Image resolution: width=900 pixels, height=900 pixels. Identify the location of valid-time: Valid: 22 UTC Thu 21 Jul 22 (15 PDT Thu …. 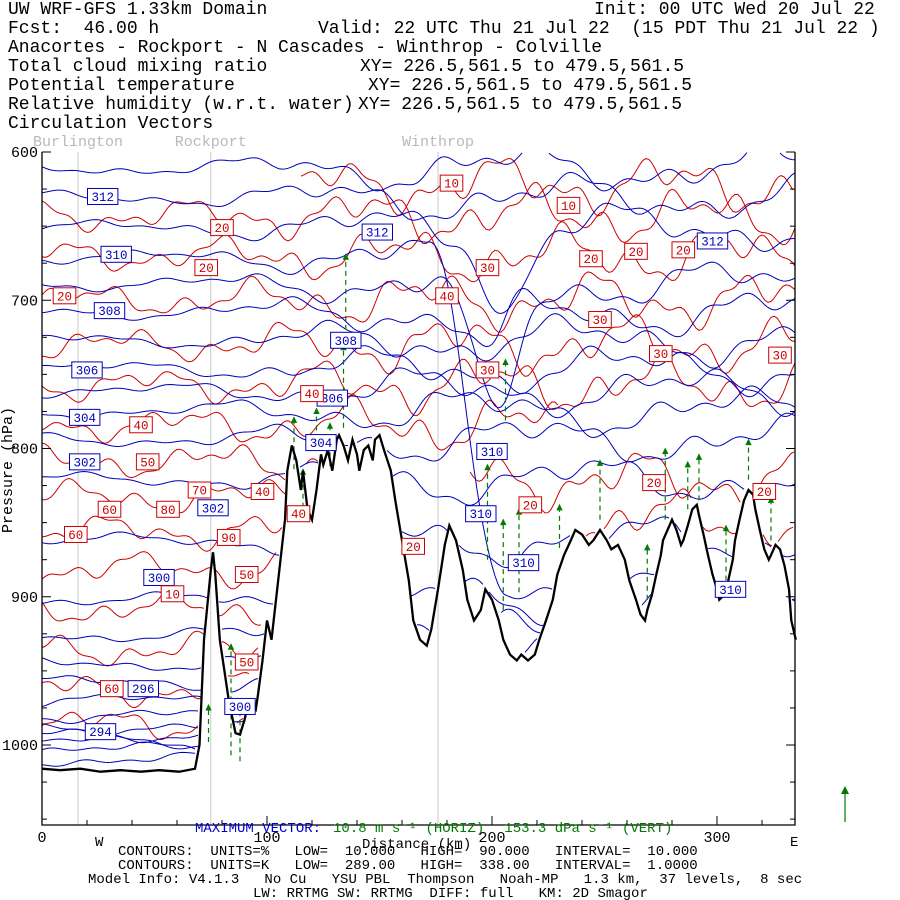
(599, 29).